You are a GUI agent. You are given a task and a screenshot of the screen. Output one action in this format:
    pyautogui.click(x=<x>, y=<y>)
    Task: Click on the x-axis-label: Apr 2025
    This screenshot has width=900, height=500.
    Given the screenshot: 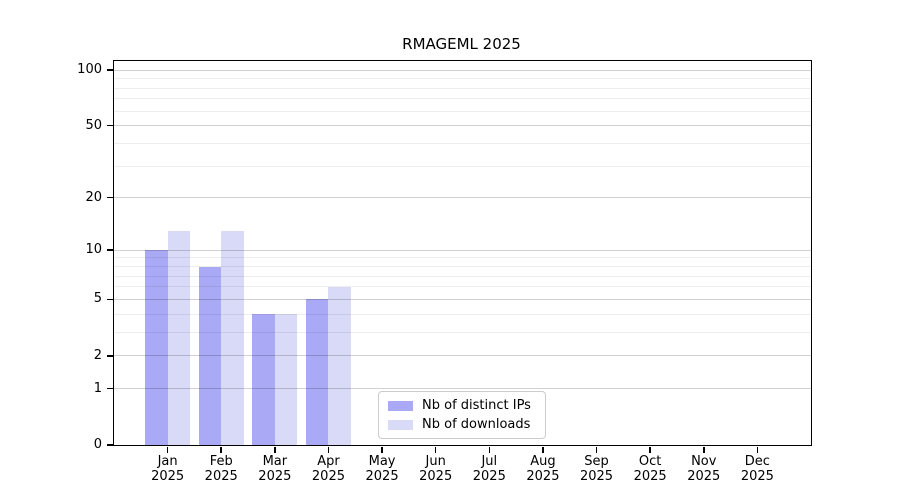 What is the action you would take?
    pyautogui.click(x=328, y=469)
    